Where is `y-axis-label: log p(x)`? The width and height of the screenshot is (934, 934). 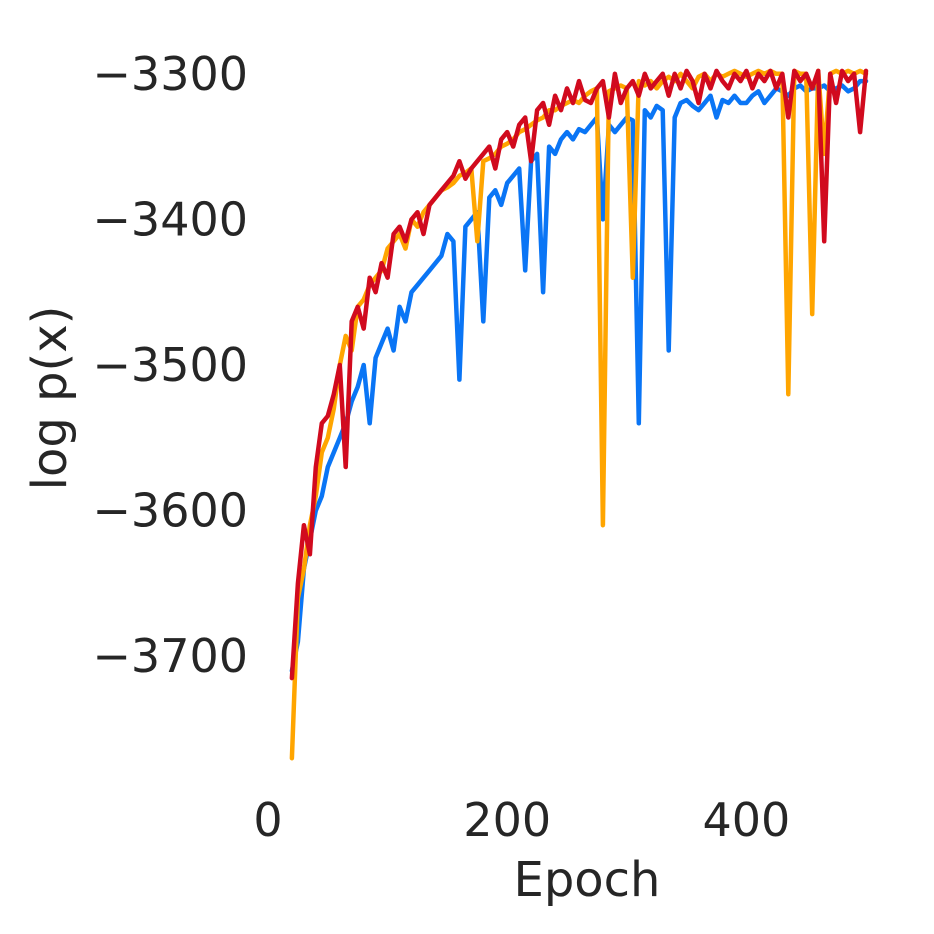
y-axis-label: log p(x) is located at coordinates (50, 398).